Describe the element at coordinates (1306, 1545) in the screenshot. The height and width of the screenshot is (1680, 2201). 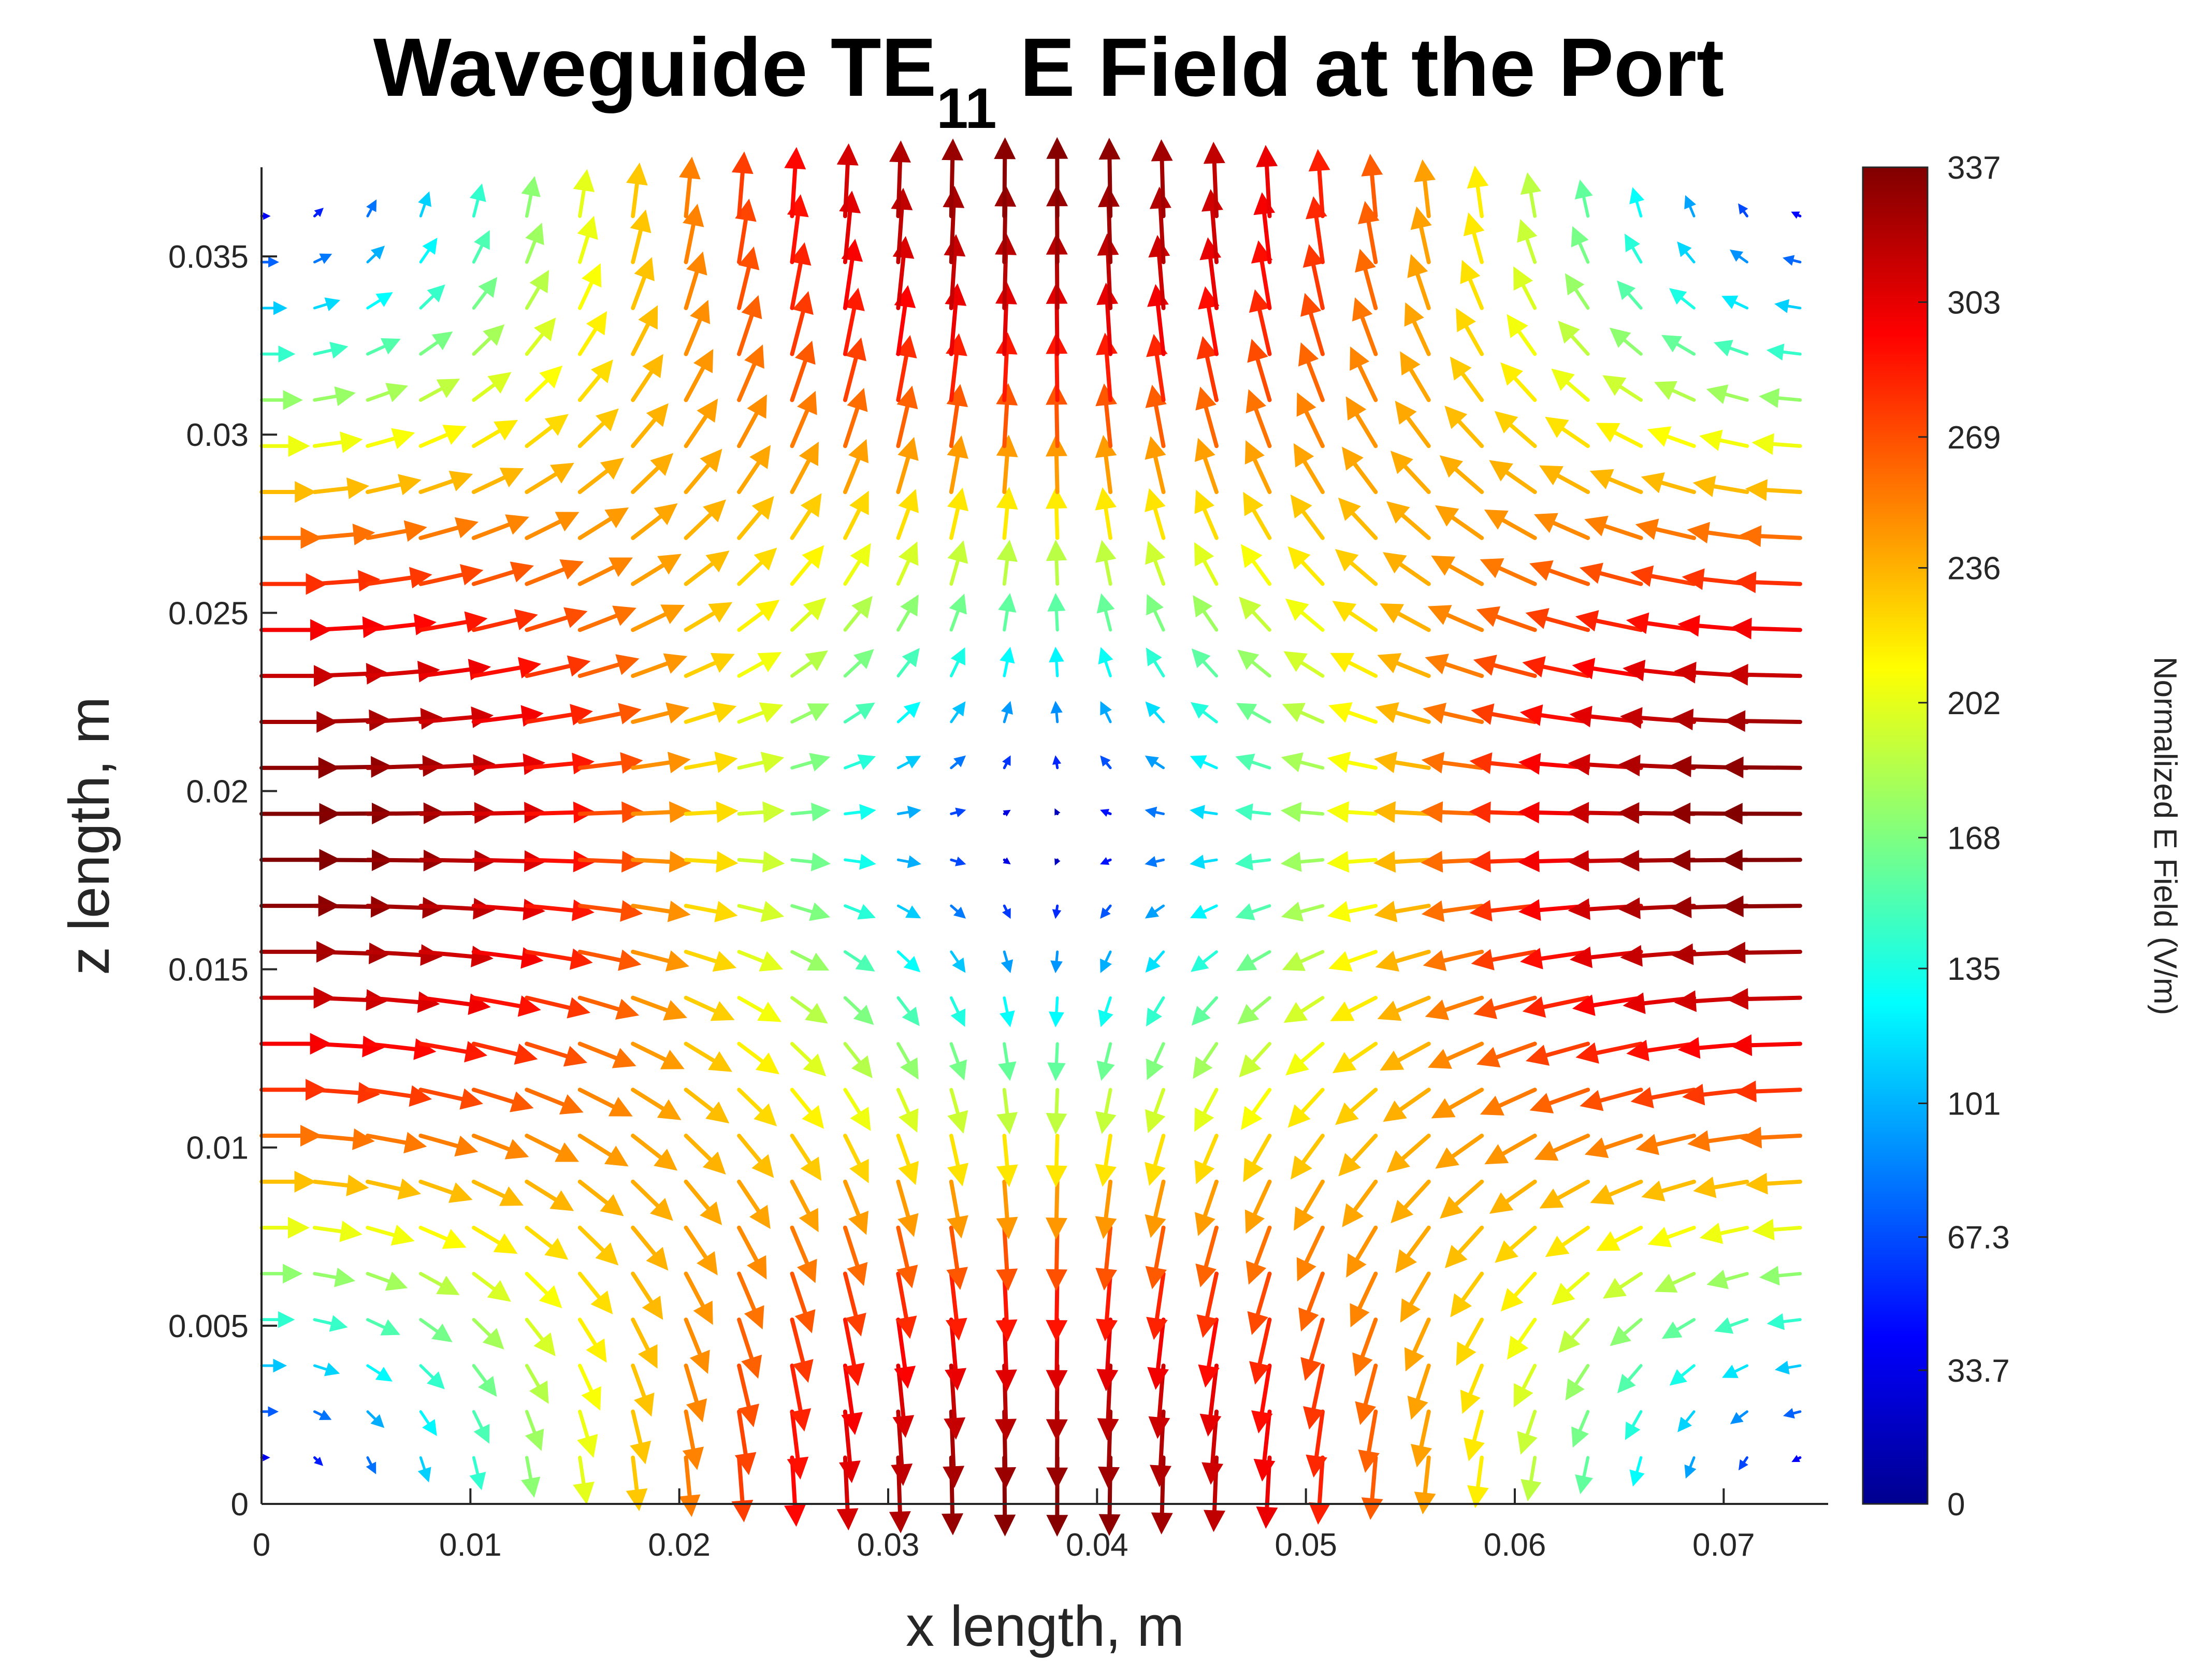
I see `x-tick-label: 0.05` at that location.